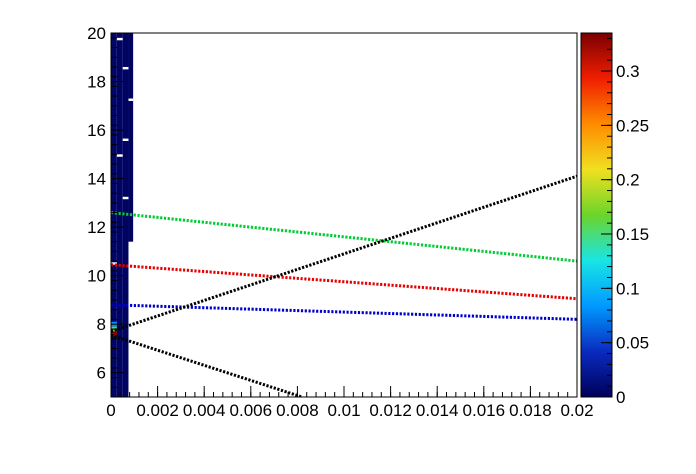 The image size is (696, 474). I want to click on x-tick-label: 0.006, so click(251, 410).